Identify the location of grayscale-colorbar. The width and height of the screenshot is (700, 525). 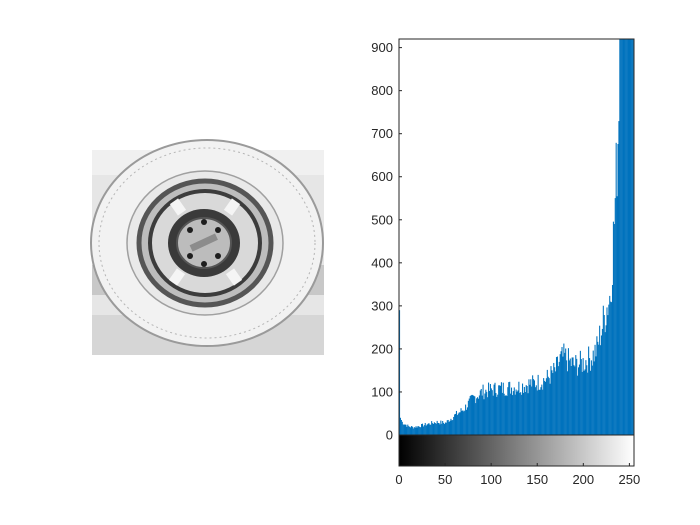
(516, 450).